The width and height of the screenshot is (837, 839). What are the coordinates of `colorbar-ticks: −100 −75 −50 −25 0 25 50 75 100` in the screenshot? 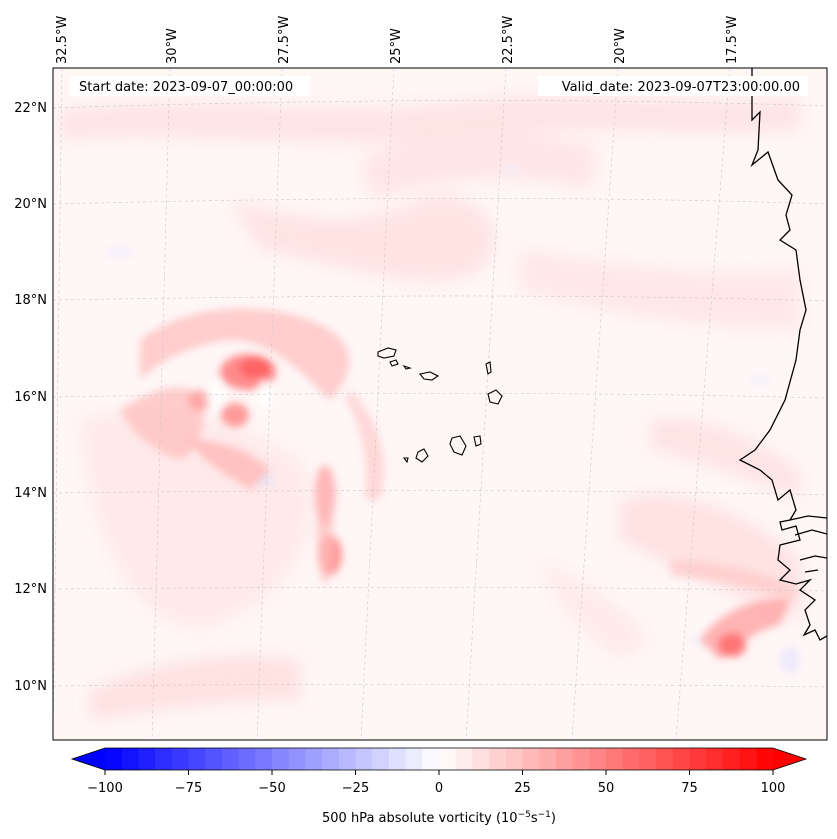 It's located at (436, 783).